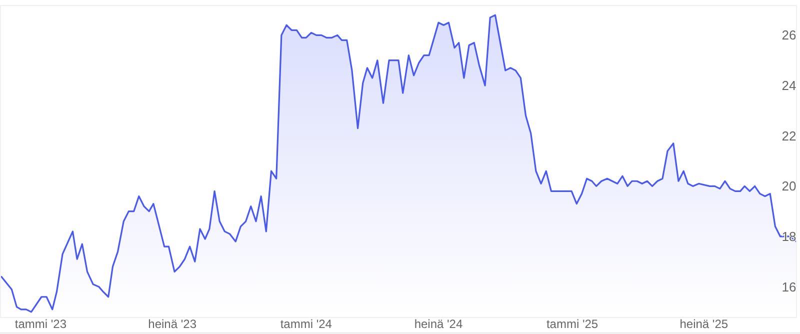 The width and height of the screenshot is (800, 334). What do you see at coordinates (306, 324) in the screenshot?
I see `x-tick-label: tammi '24` at bounding box center [306, 324].